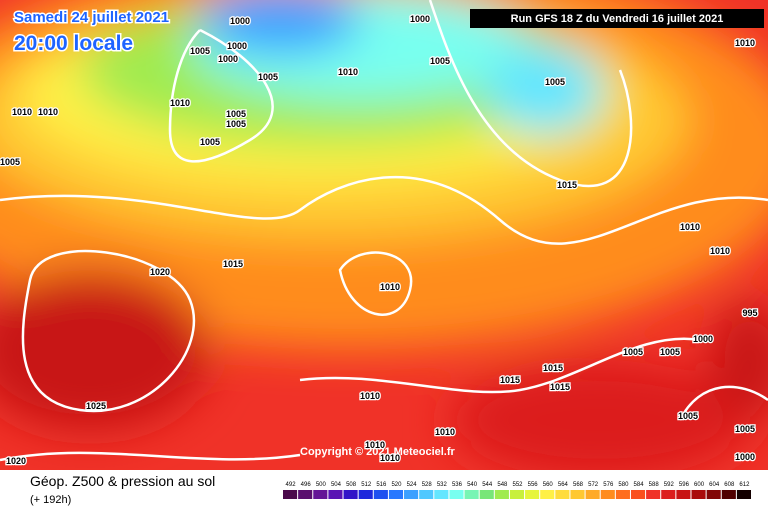  Describe the element at coordinates (378, 452) in the screenshot. I see `copyright: Copyright © 2021 Meteociel.fr` at that location.